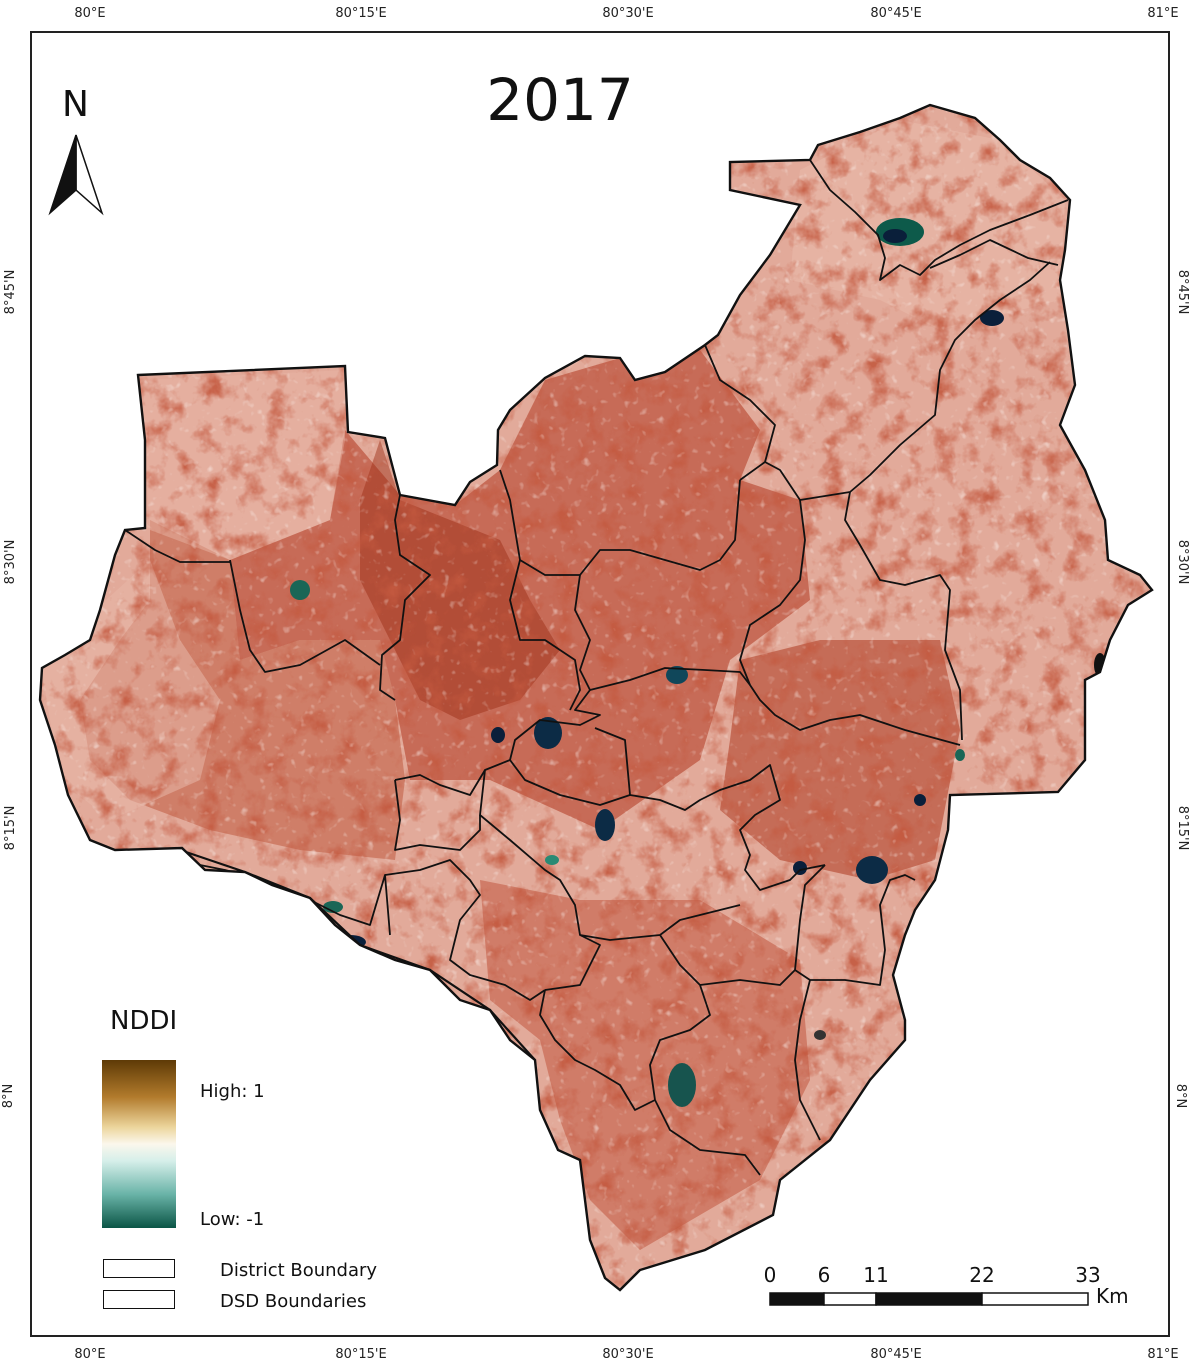  What do you see at coordinates (232, 1091) in the screenshot?
I see `legend-high-label: High: 1` at bounding box center [232, 1091].